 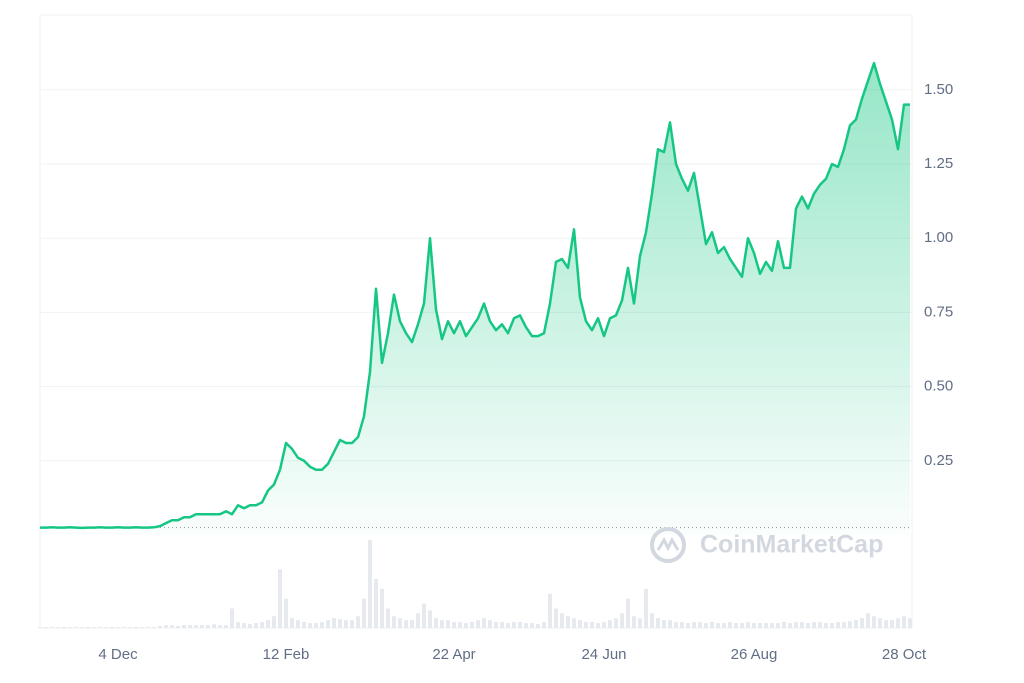 I want to click on x-tick-label: 22 Apr, so click(x=453, y=654).